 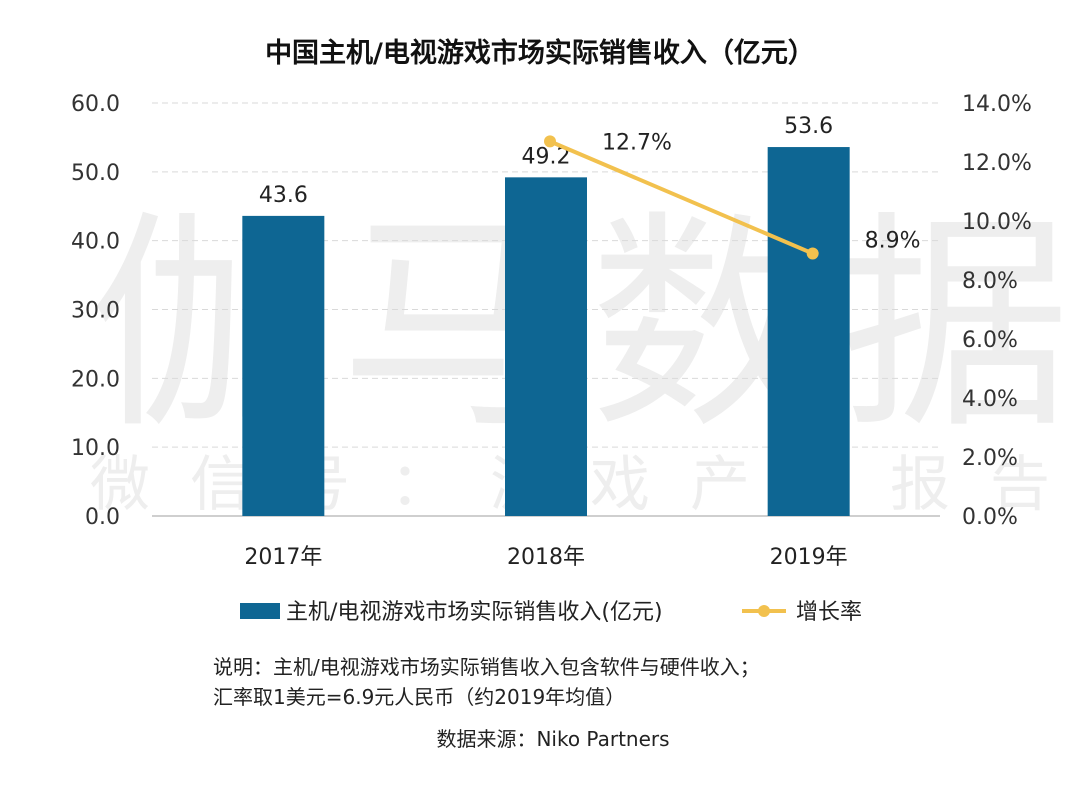 What do you see at coordinates (95, 173) in the screenshot?
I see `left-axis-tick-label: 50.0` at bounding box center [95, 173].